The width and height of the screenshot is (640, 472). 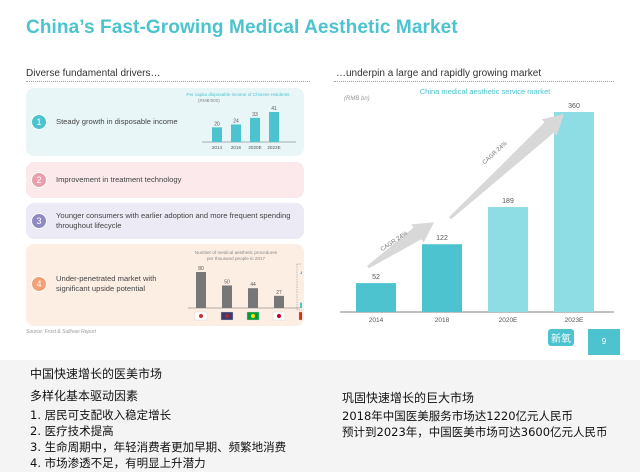 I want to click on source-note: Source: Frost & Sullivan Report, so click(x=61, y=332).